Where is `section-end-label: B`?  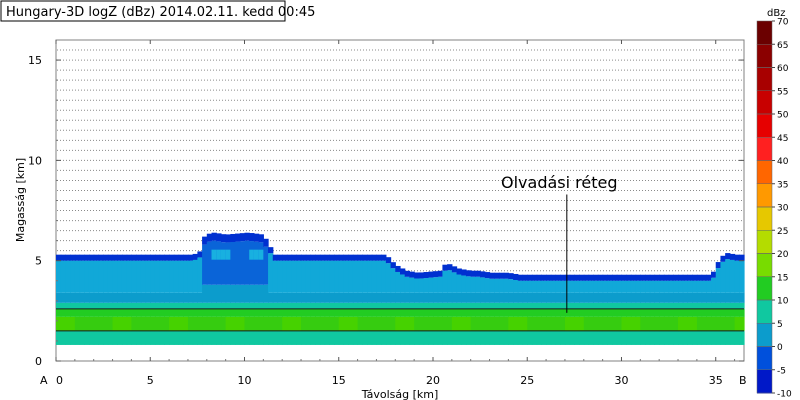 section-end-label: B is located at coordinates (743, 380).